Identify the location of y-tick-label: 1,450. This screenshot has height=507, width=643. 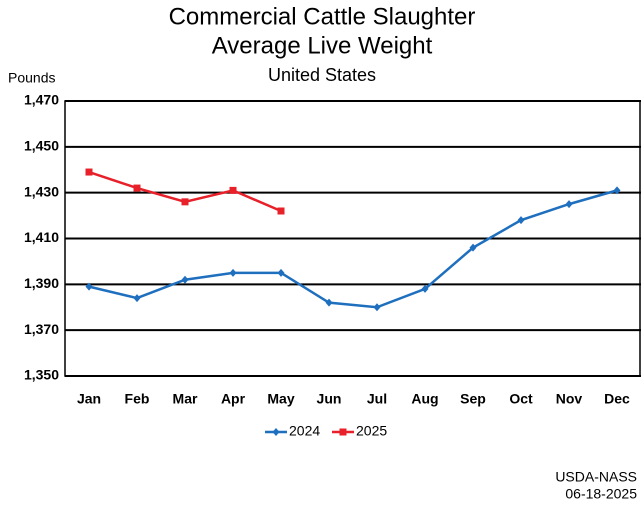
(41, 146).